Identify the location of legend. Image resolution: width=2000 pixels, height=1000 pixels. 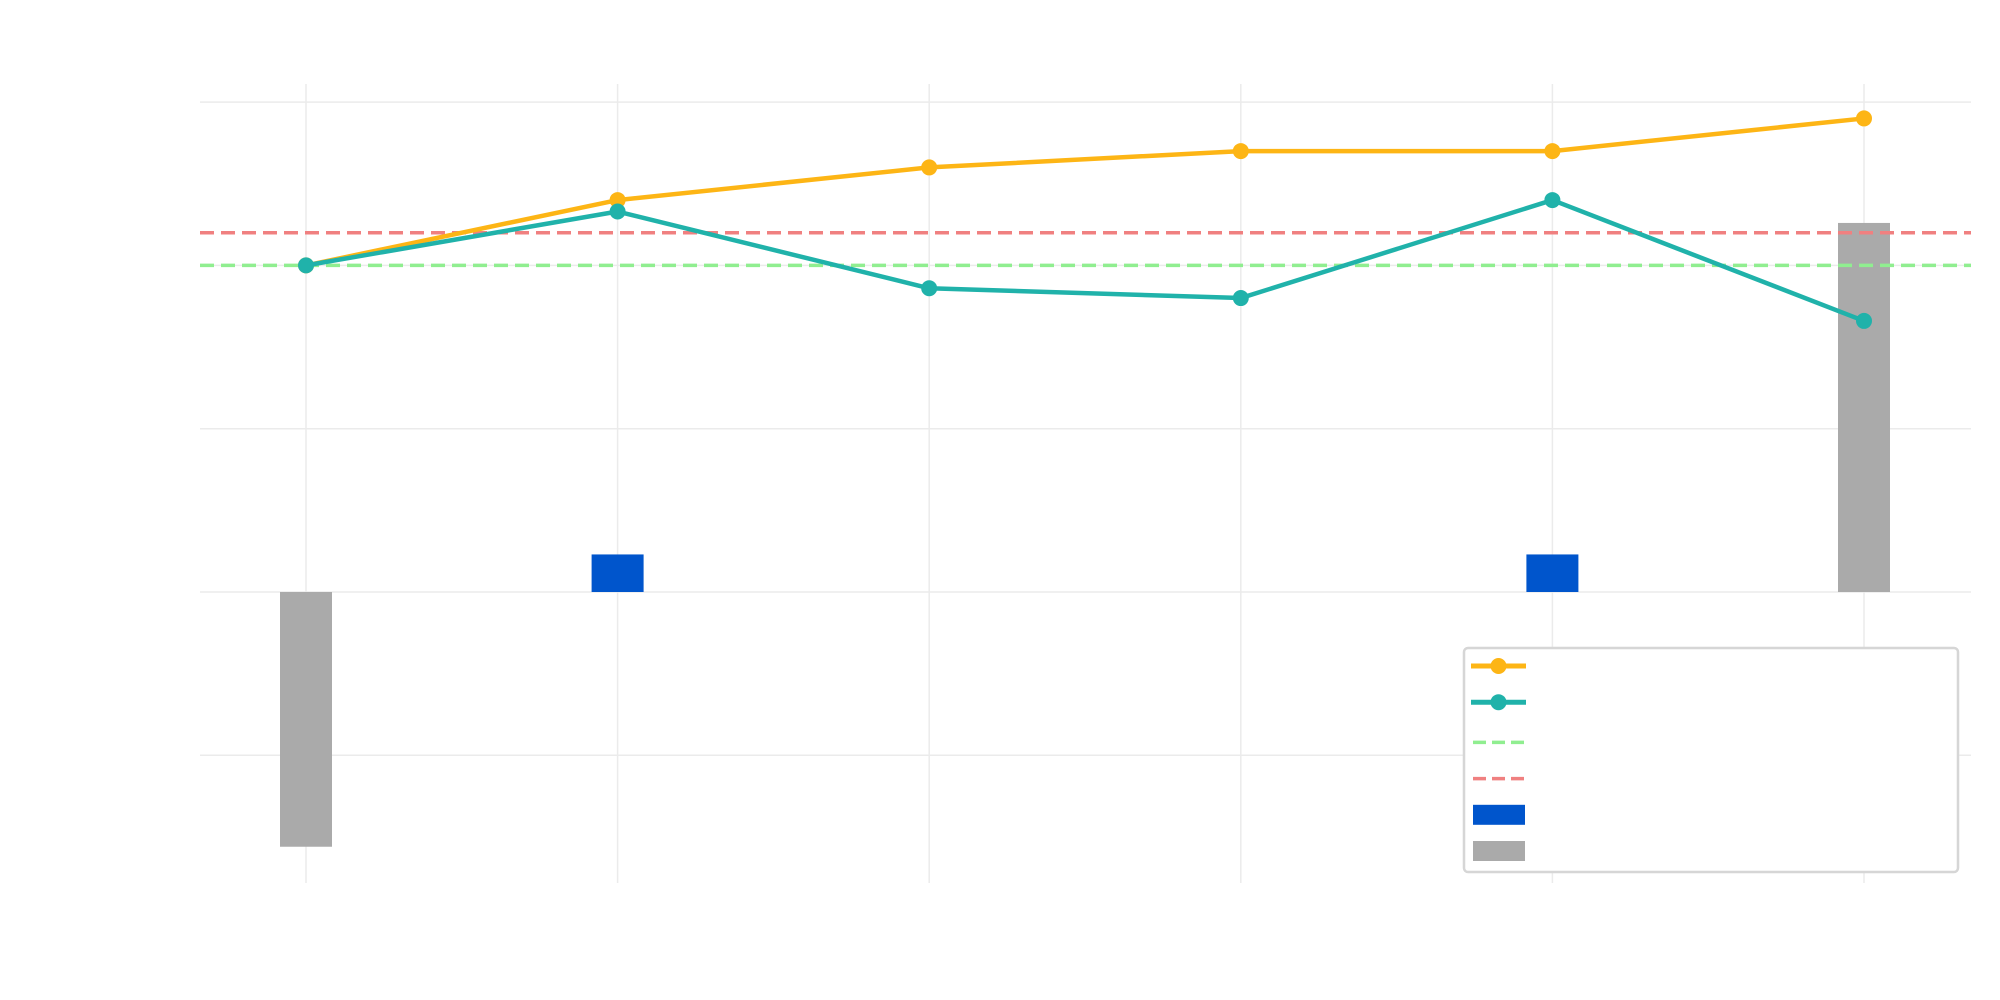
(1711, 760).